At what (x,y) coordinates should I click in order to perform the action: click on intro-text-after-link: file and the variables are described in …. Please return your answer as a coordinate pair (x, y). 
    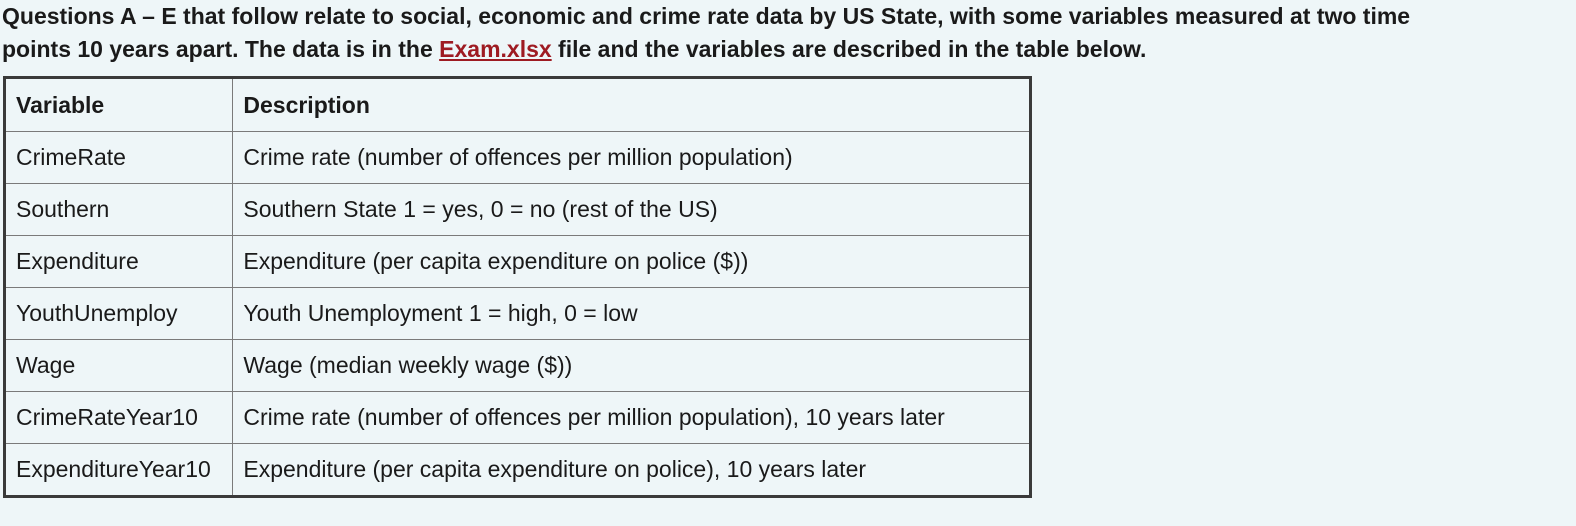
    Looking at the image, I should click on (849, 49).